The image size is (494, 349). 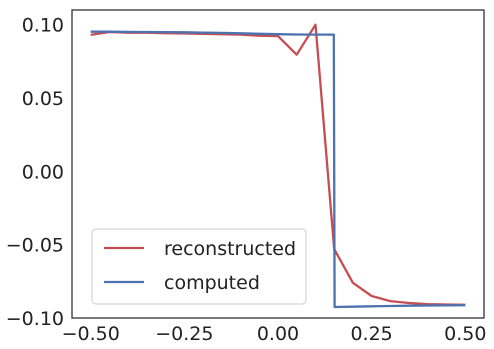 What do you see at coordinates (230, 249) in the screenshot?
I see `legend-label-reconstructed: reconstructed` at bounding box center [230, 249].